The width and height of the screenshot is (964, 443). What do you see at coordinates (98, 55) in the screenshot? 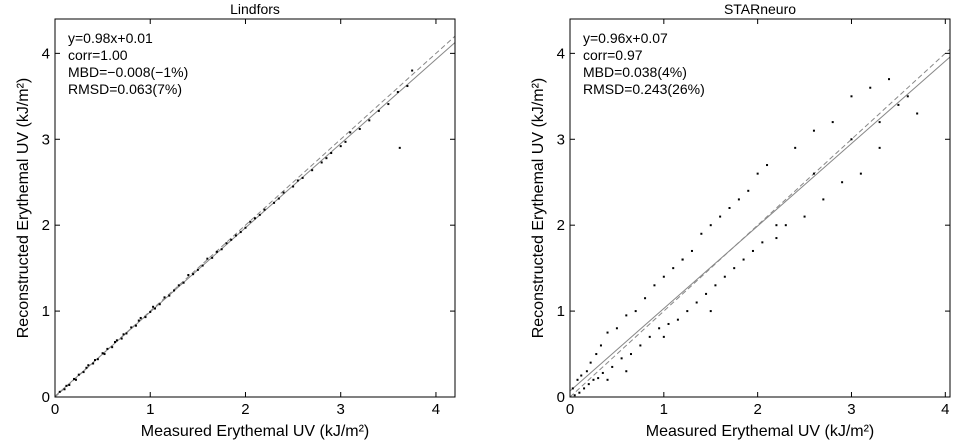
I see `annotation: corr=1.00` at bounding box center [98, 55].